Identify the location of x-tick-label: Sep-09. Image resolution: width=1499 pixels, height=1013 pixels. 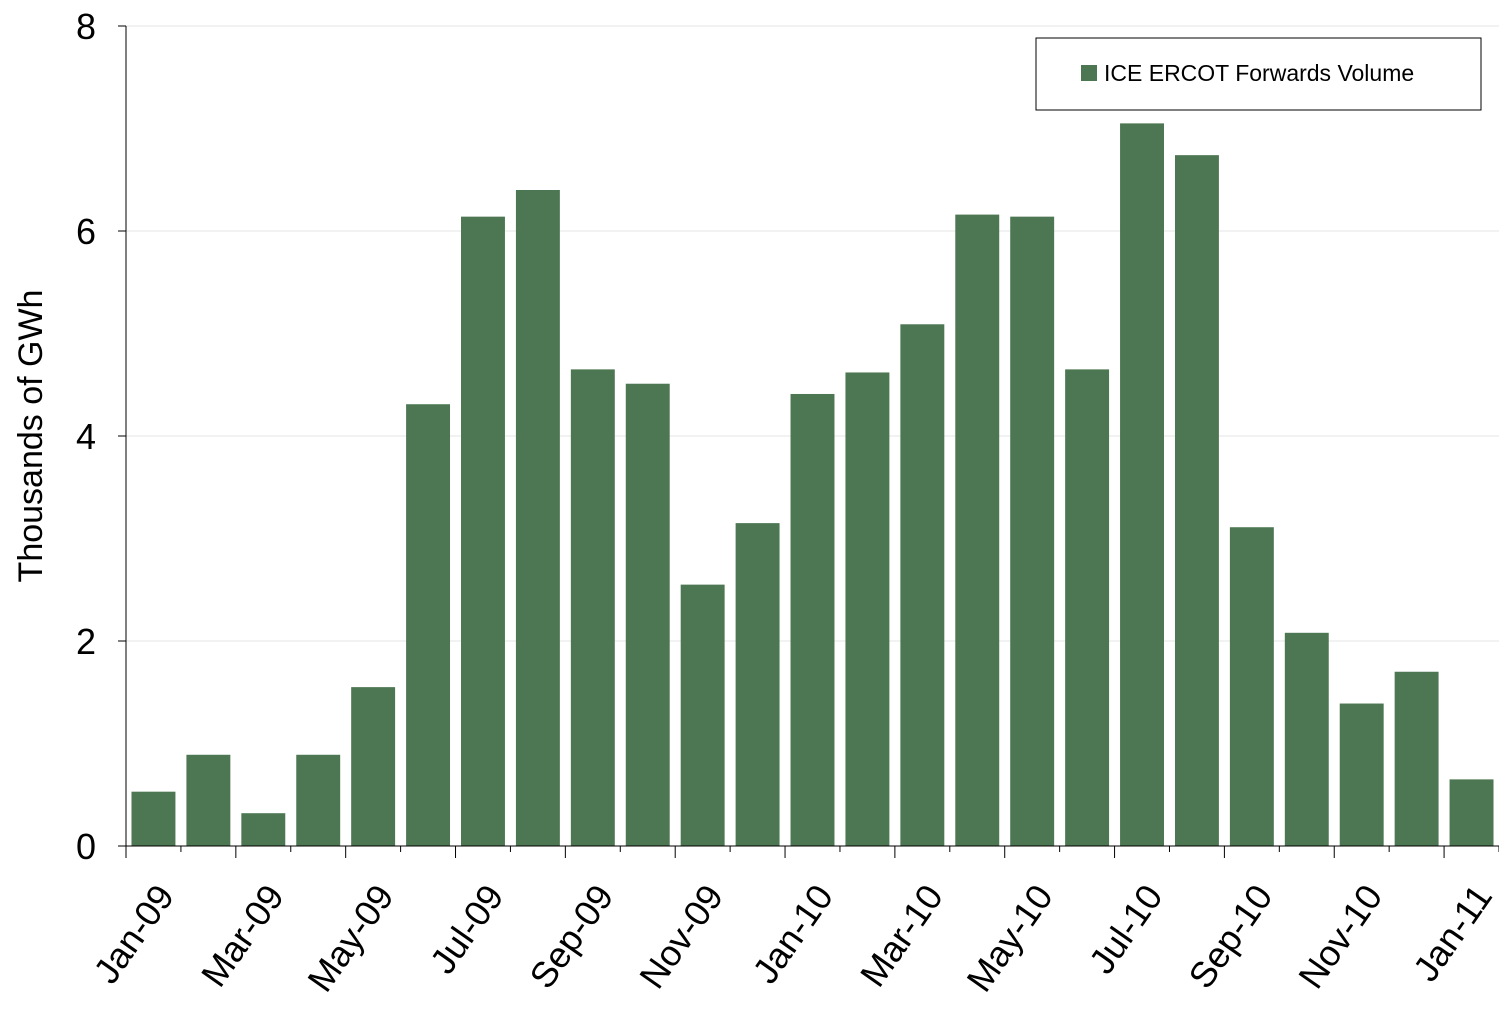
(571, 936).